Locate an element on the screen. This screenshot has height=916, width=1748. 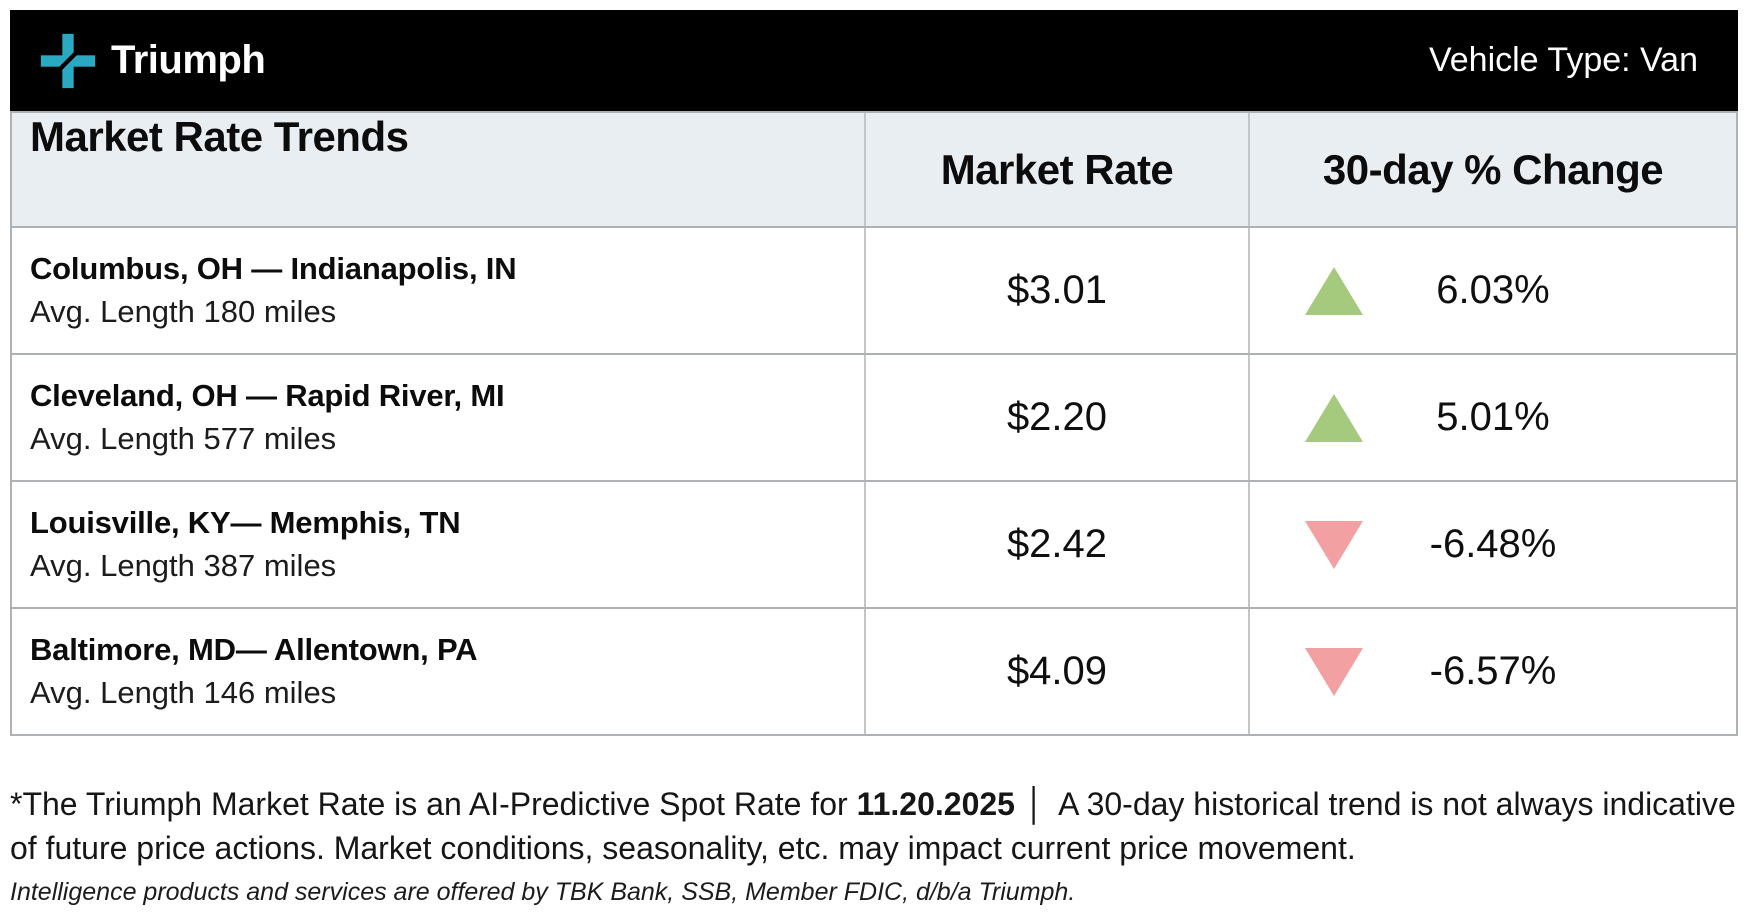
change-cell: 5.01% is located at coordinates (1493, 417).